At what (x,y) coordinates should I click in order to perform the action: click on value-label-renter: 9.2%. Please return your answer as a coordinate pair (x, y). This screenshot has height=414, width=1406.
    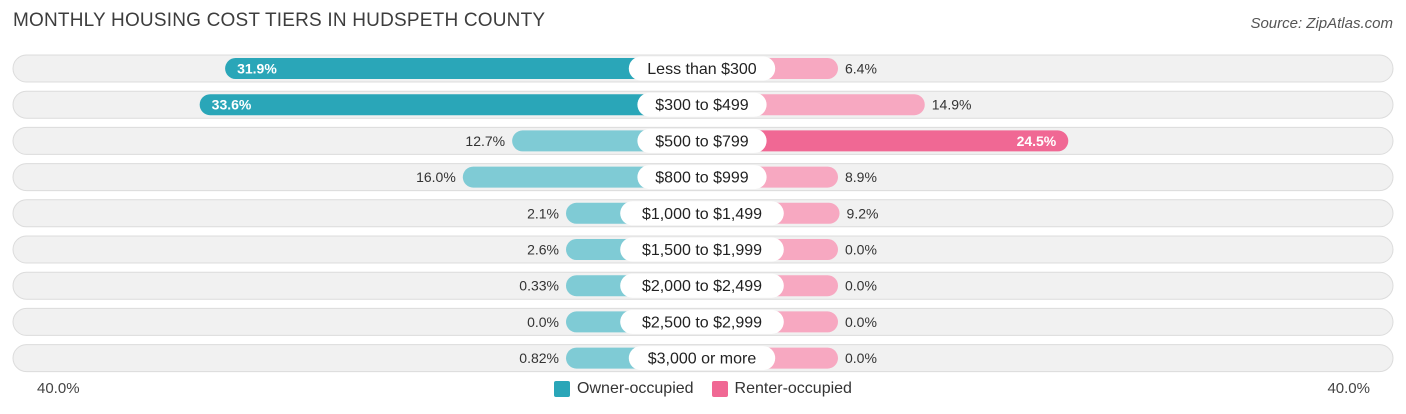
    Looking at the image, I should click on (863, 213).